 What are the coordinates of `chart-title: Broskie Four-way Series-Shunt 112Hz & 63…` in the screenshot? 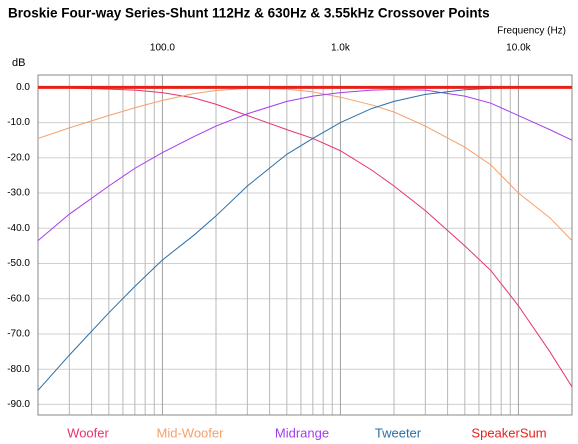 It's located at (249, 13).